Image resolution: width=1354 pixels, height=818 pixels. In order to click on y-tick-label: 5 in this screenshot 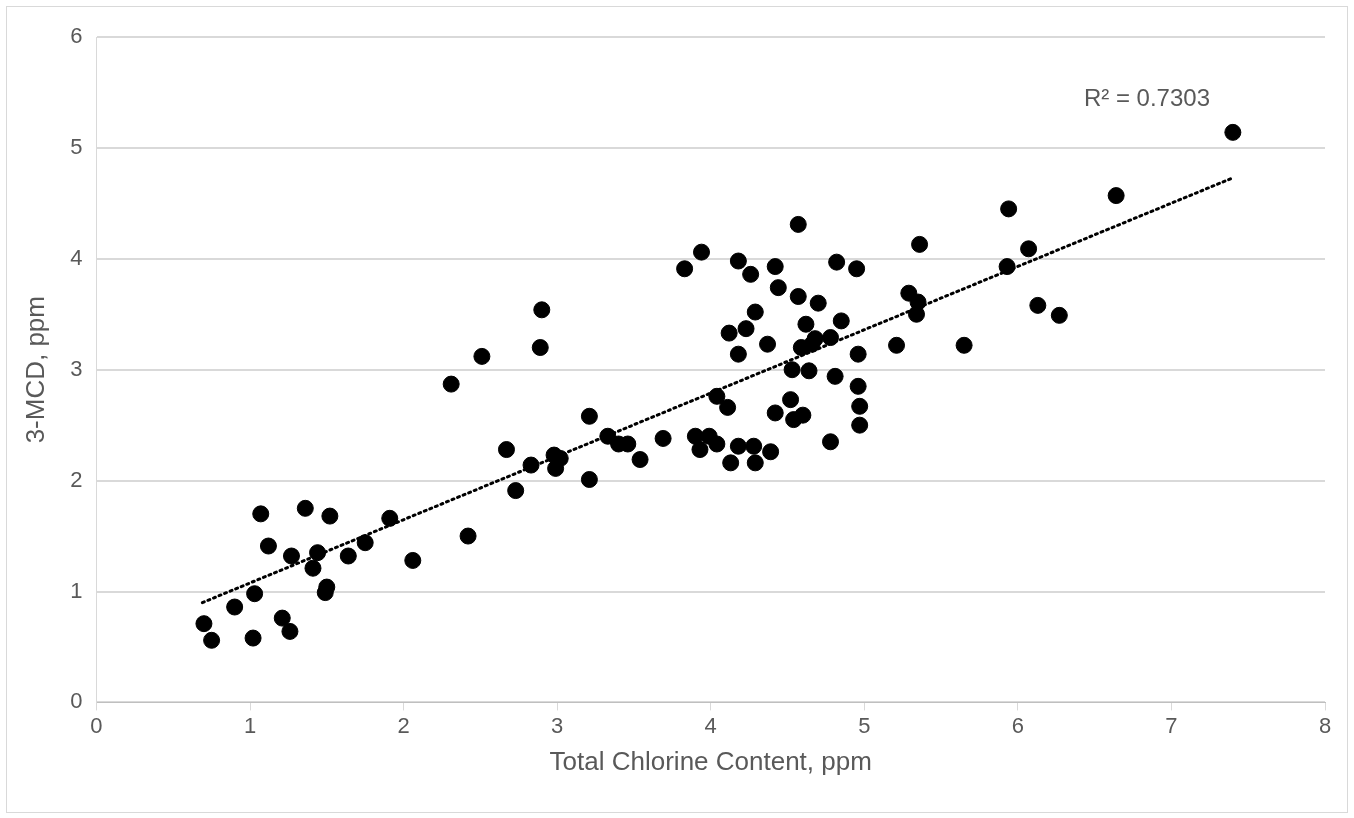, I will do `click(76, 146)`.